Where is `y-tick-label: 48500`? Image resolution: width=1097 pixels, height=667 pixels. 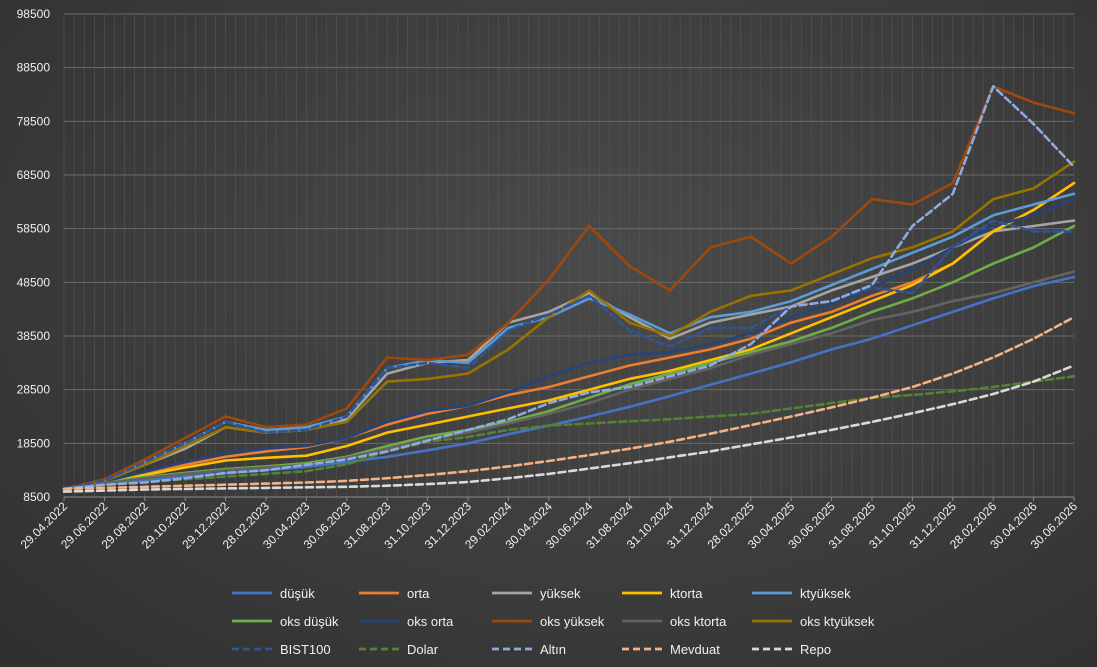 y-tick-label: 48500 is located at coordinates (34, 282).